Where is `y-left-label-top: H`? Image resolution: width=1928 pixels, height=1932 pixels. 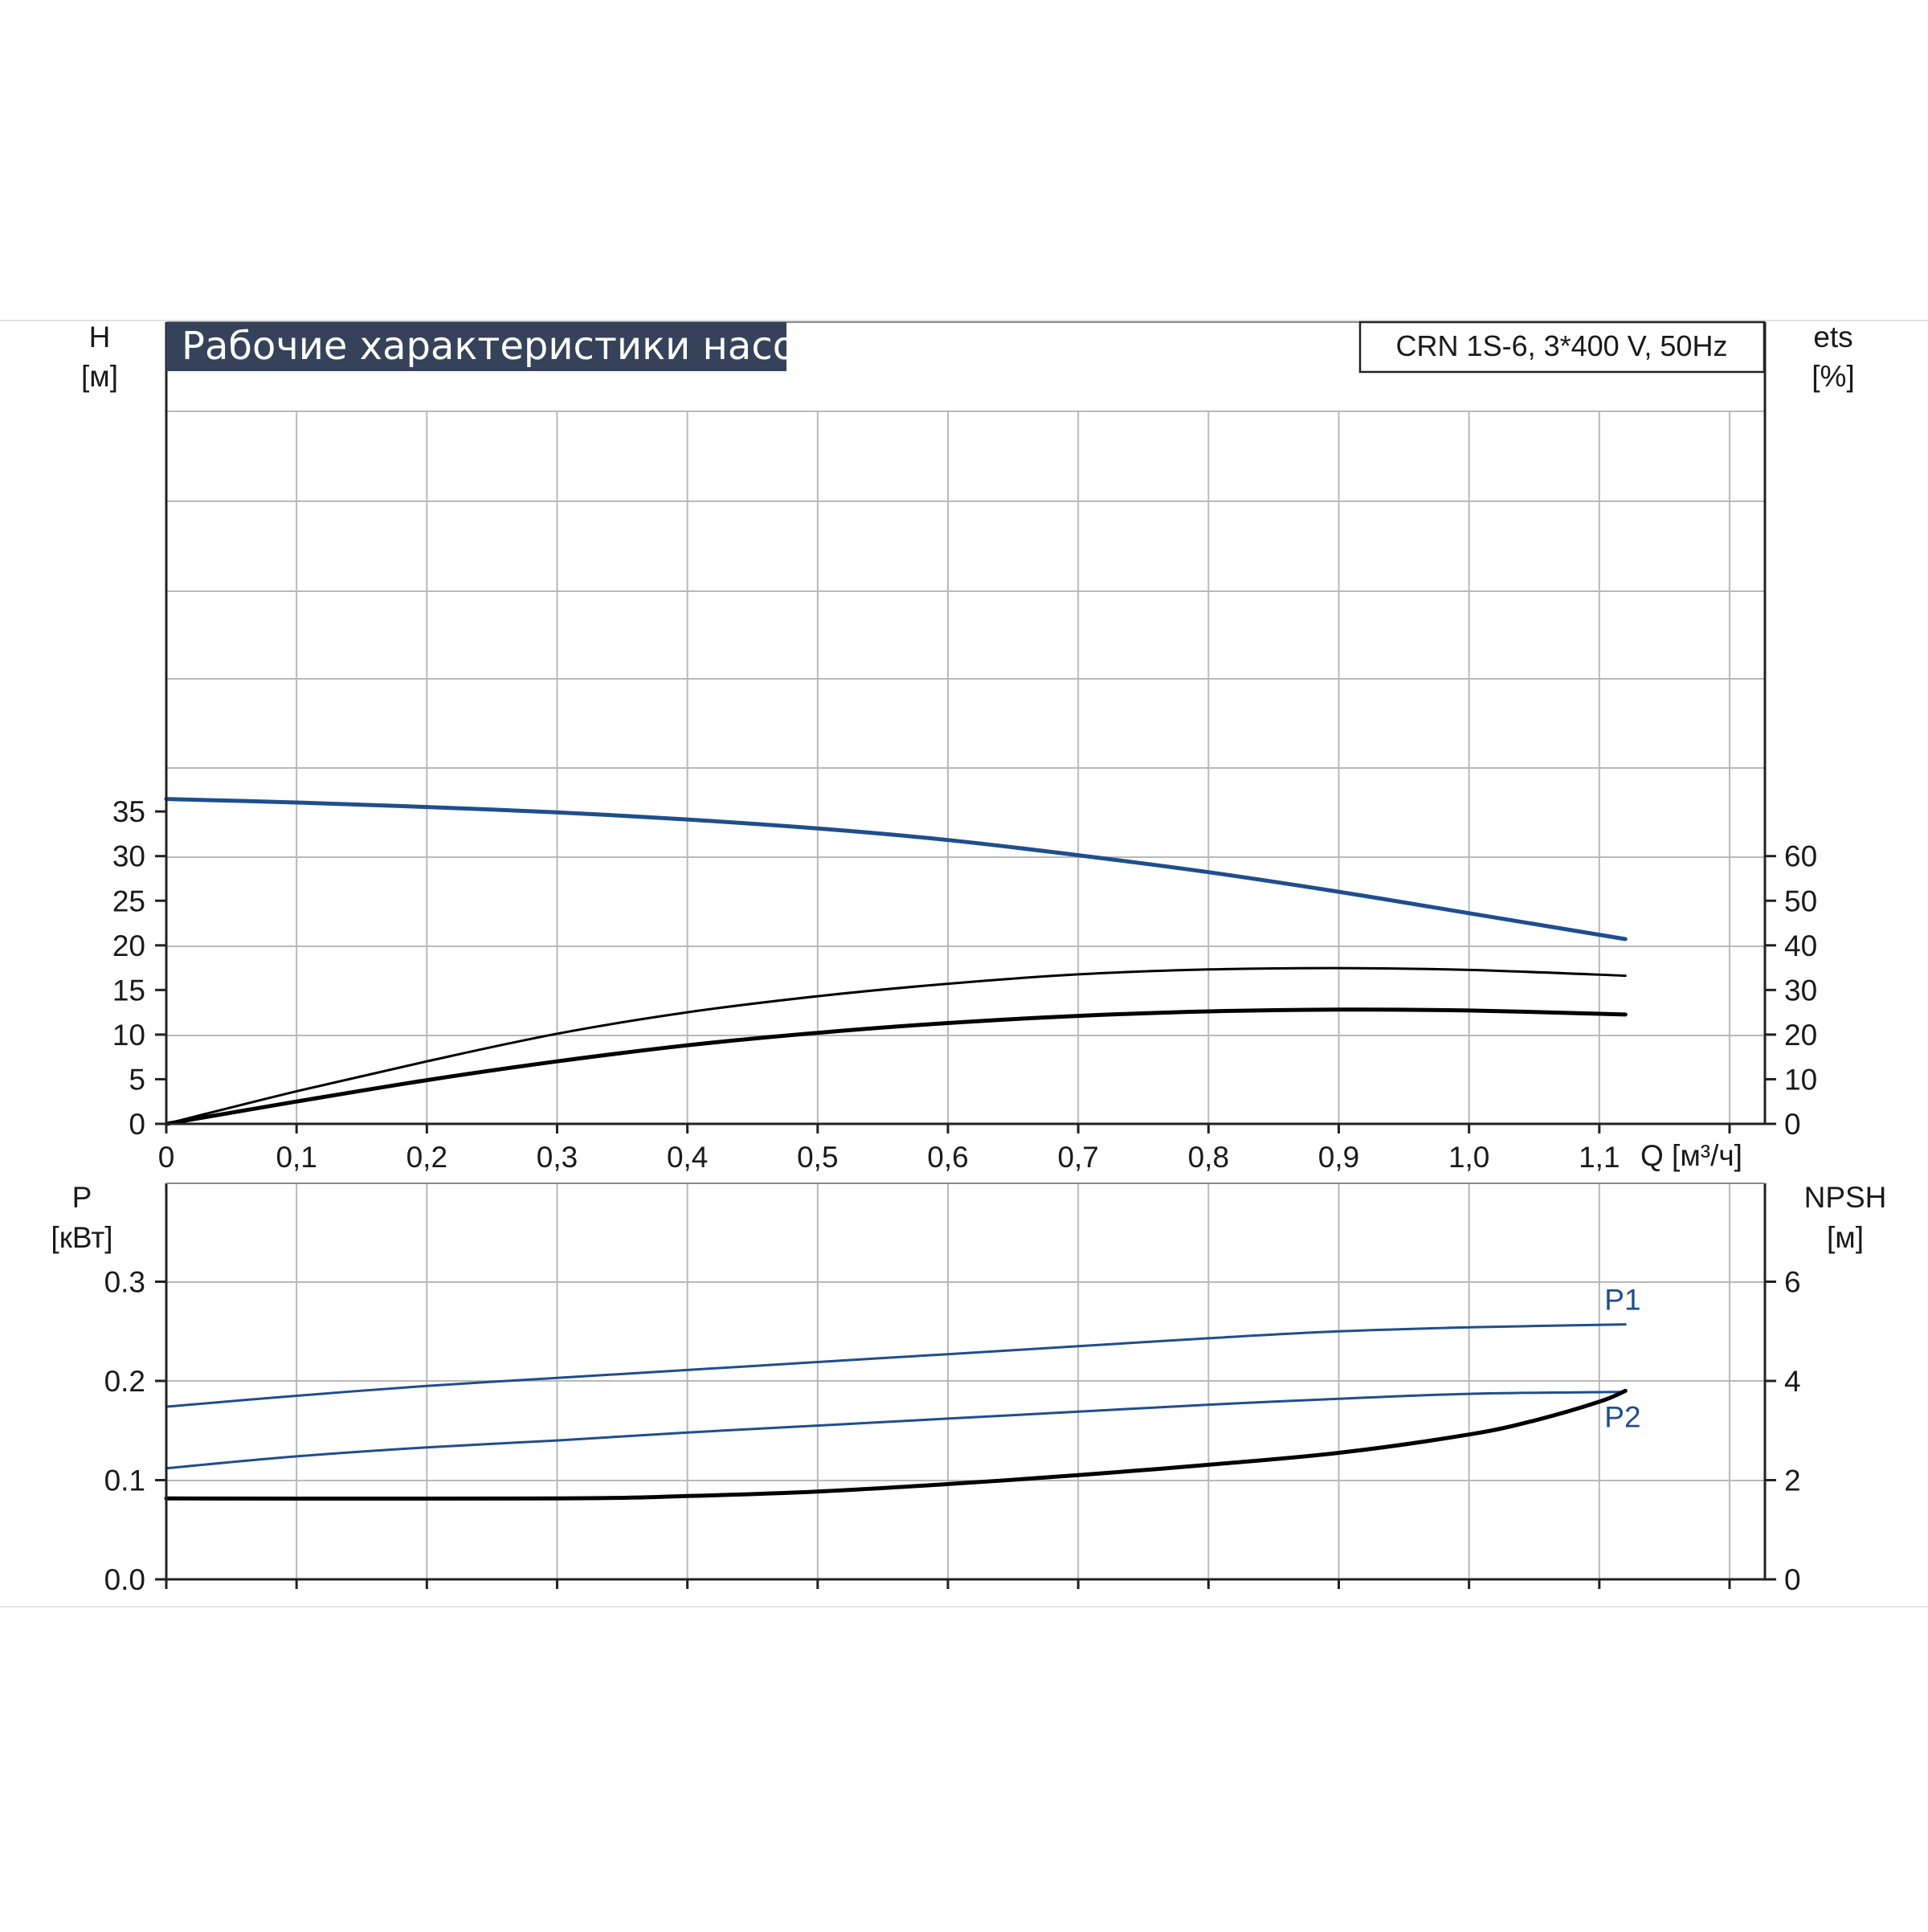 y-left-label-top: H is located at coordinates (100, 337).